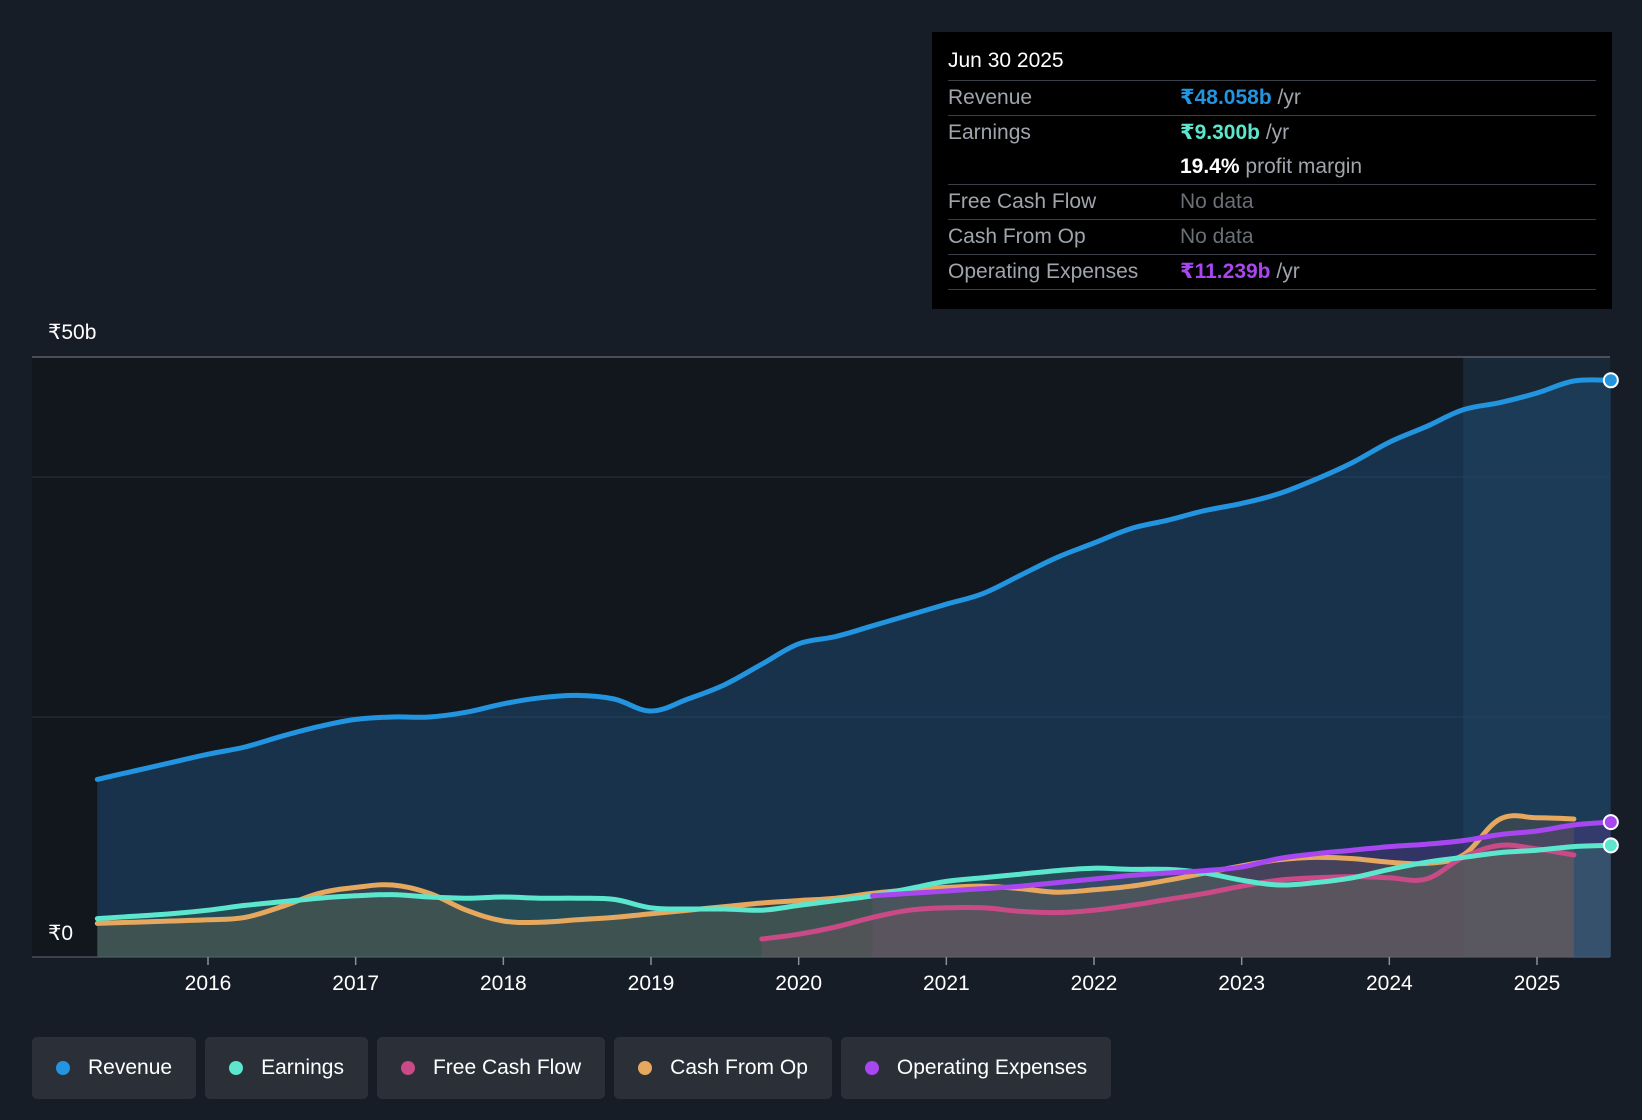  I want to click on x-tick-label: 2023, so click(1241, 983).